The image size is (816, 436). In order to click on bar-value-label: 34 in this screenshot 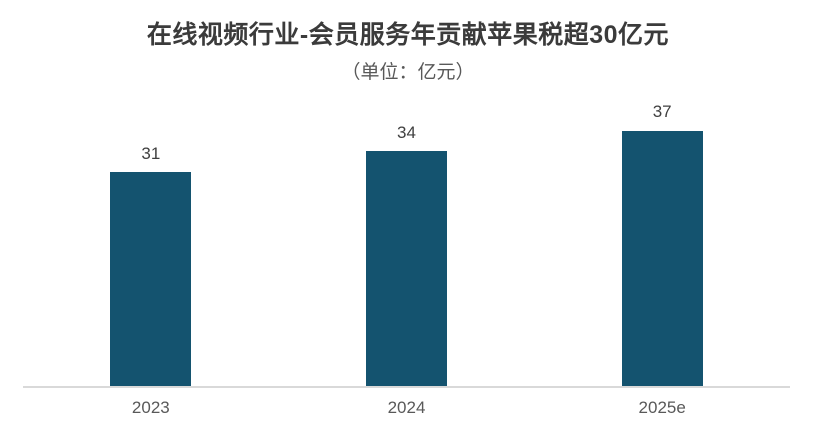, I will do `click(406, 132)`.